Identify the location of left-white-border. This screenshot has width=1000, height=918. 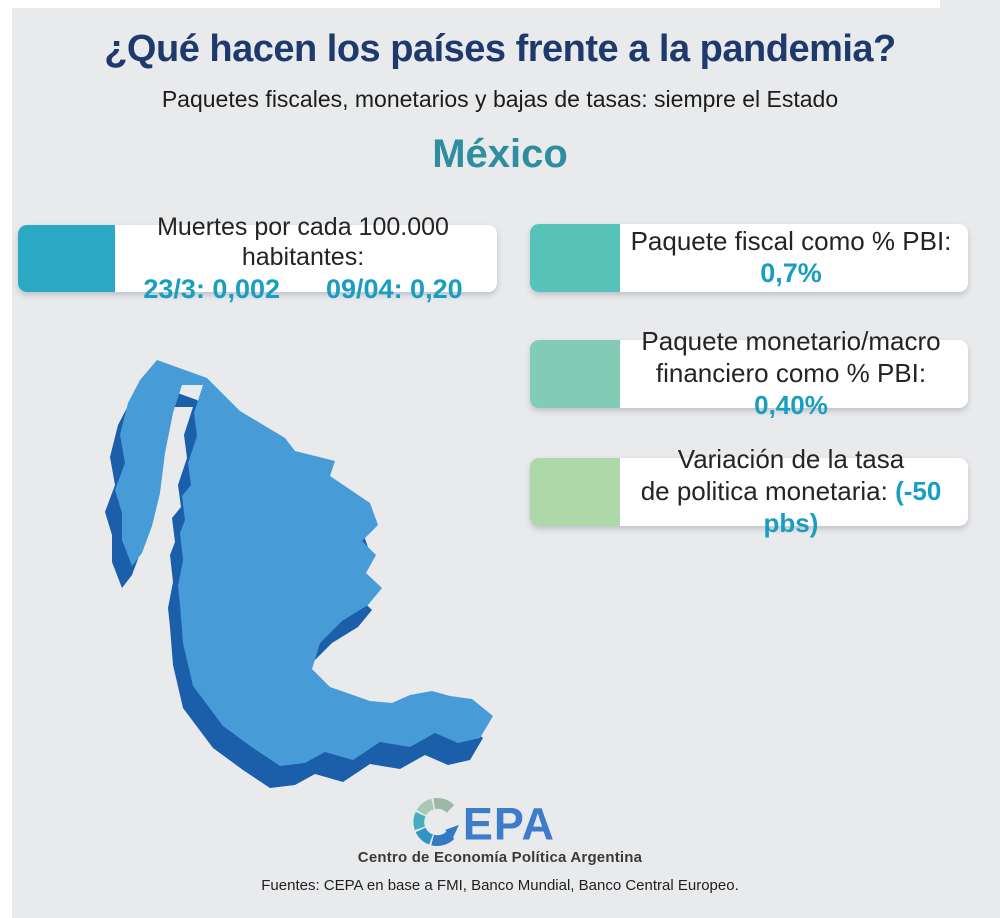
(6, 459).